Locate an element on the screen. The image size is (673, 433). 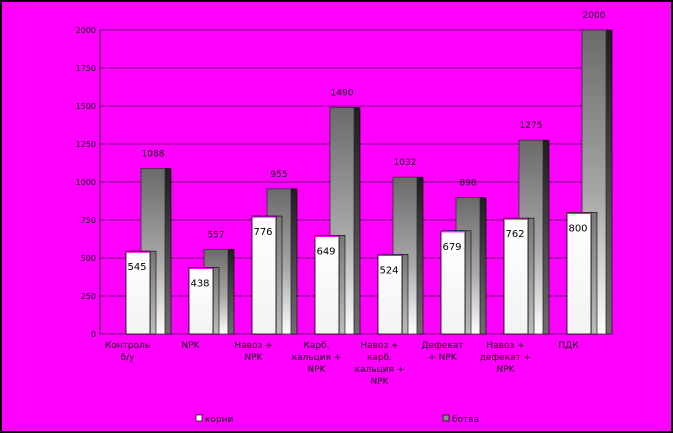
data-label-roots: 776 is located at coordinates (262, 232).